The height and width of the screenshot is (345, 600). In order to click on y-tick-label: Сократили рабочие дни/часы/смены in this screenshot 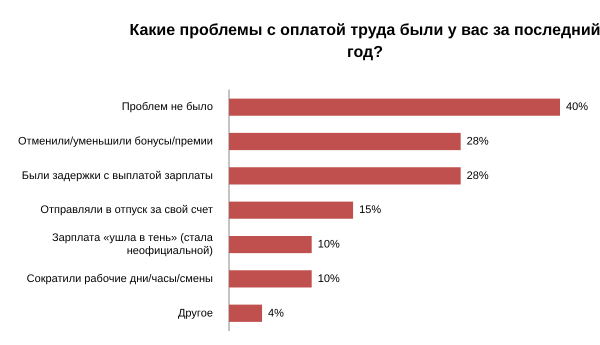, I will do `click(120, 278)`.